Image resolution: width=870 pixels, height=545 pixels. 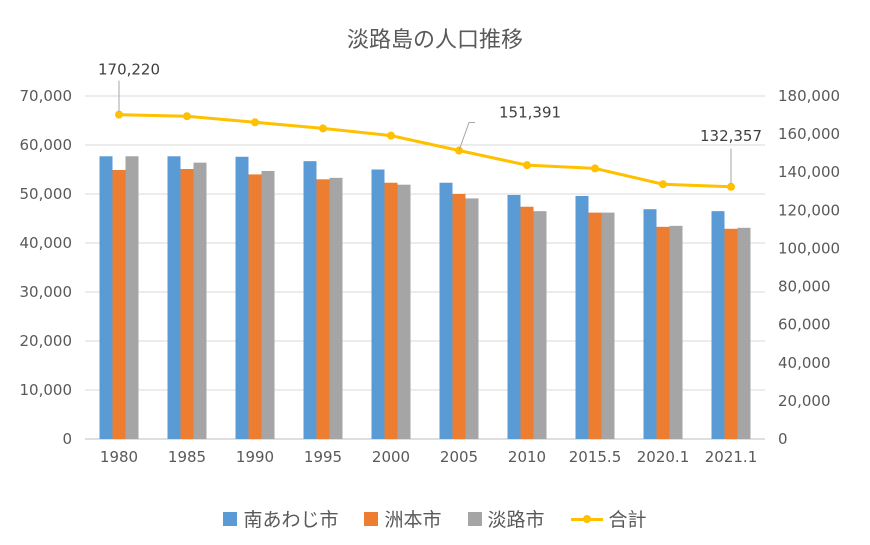 I want to click on total-line, so click(x=425, y=150).